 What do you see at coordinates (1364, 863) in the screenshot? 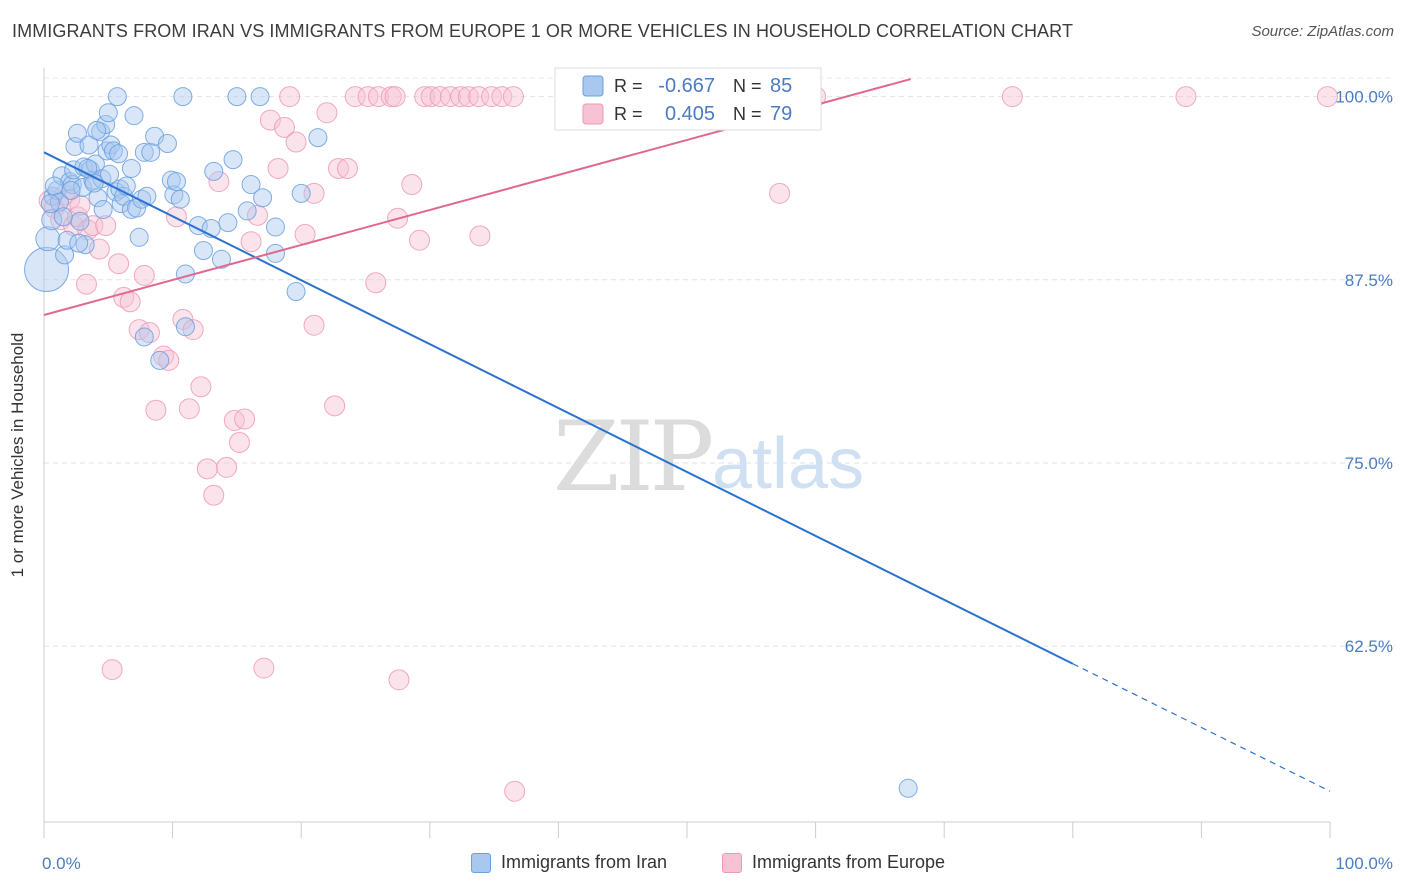
I see `x-tick-label: 100.0%` at bounding box center [1364, 863].